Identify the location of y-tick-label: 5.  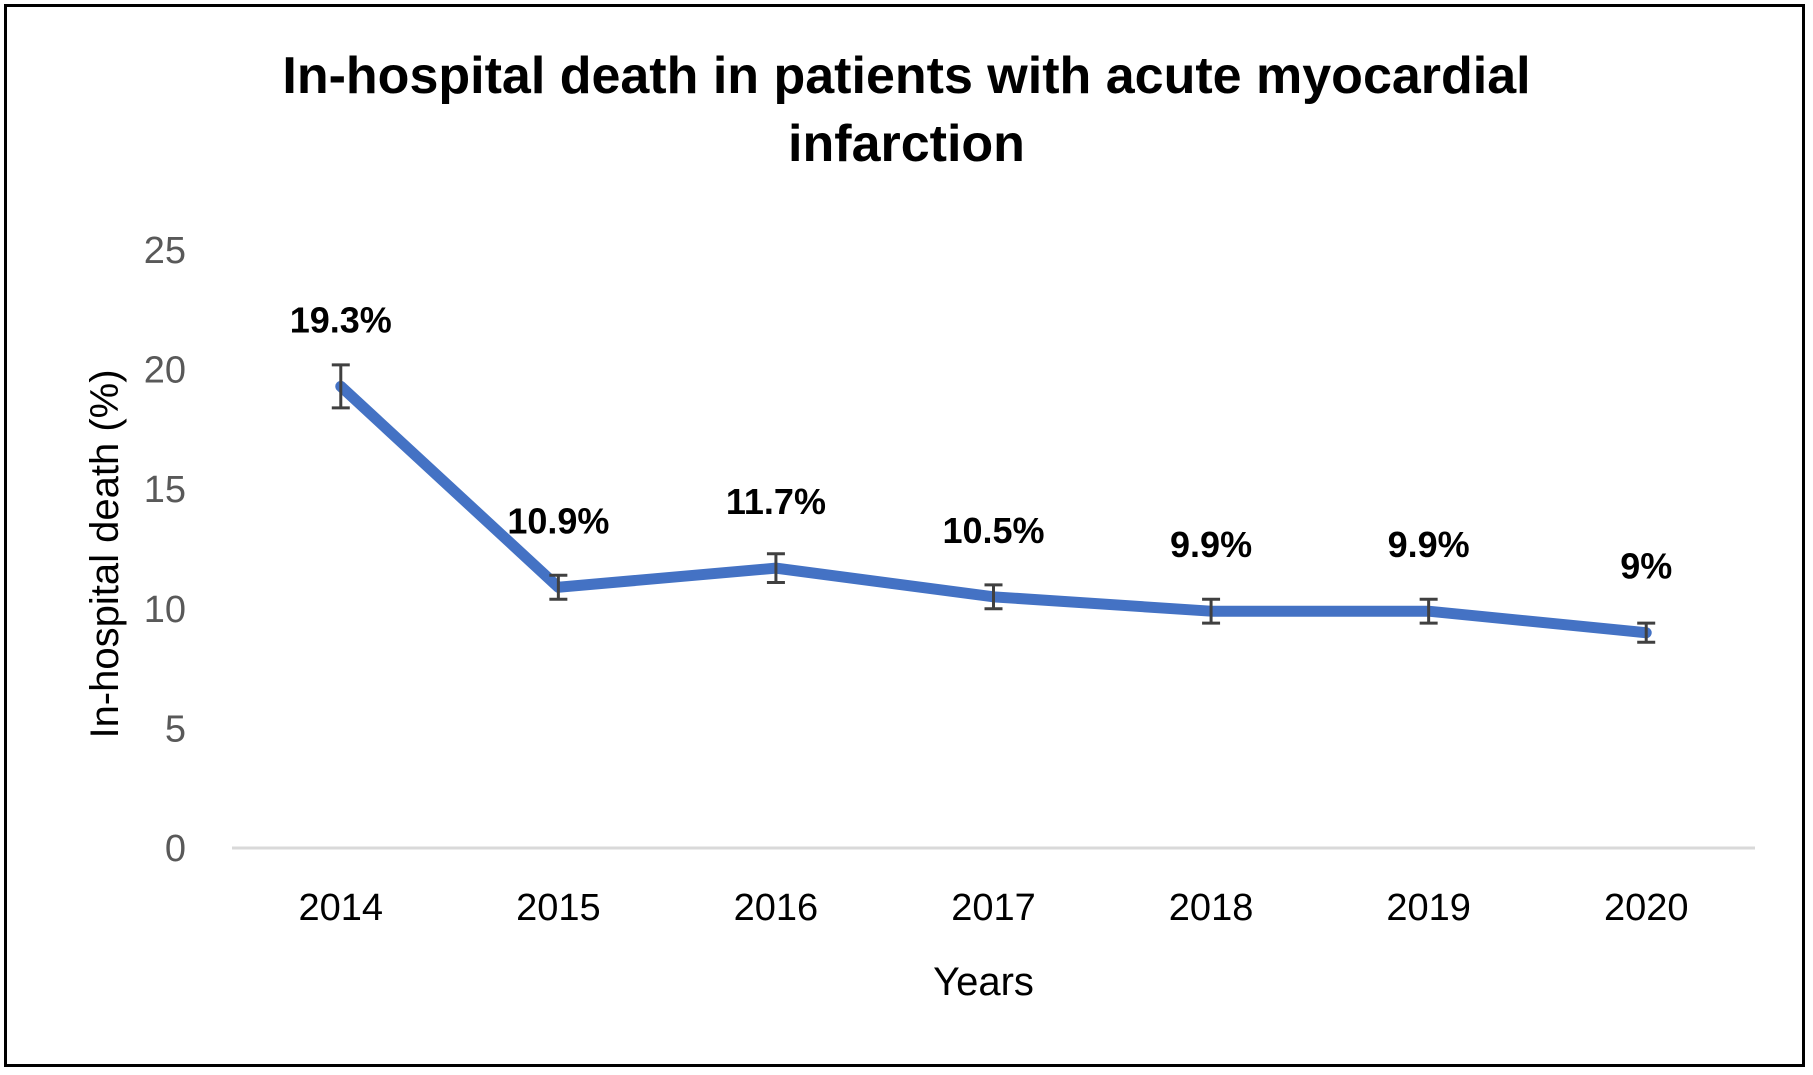
(175, 729).